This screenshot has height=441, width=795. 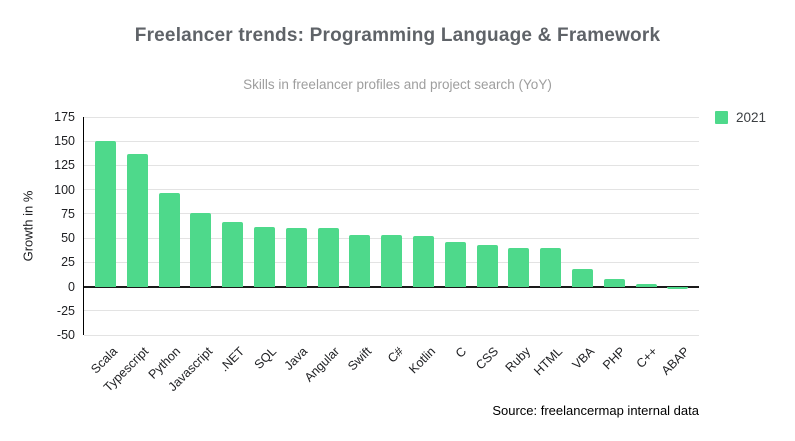 I want to click on bar-php, so click(x=614, y=282).